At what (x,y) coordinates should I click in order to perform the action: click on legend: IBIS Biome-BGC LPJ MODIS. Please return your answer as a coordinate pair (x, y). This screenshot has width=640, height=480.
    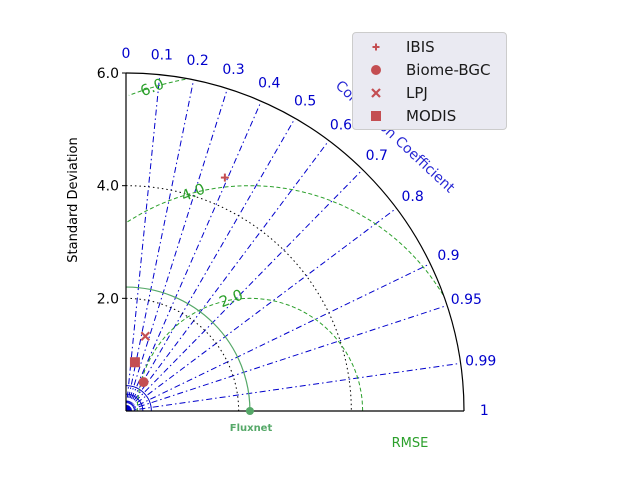
    Looking at the image, I should click on (429, 81).